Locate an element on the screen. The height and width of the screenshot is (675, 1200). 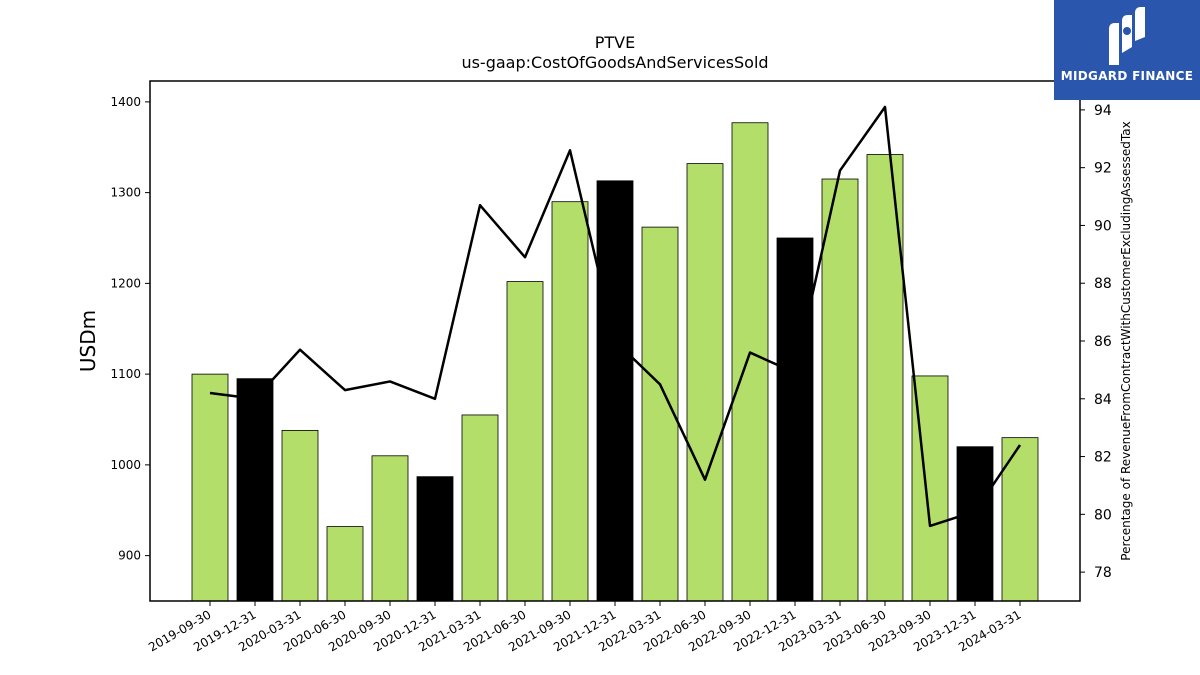
chart-subtitle: us-gaap:CostOfGoodsAndServicesSold is located at coordinates (614, 62).